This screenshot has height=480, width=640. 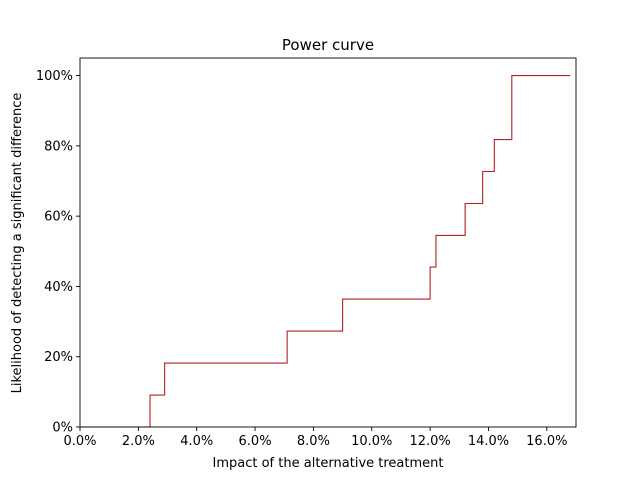 I want to click on x-tick-label: 12.0%, so click(x=429, y=441).